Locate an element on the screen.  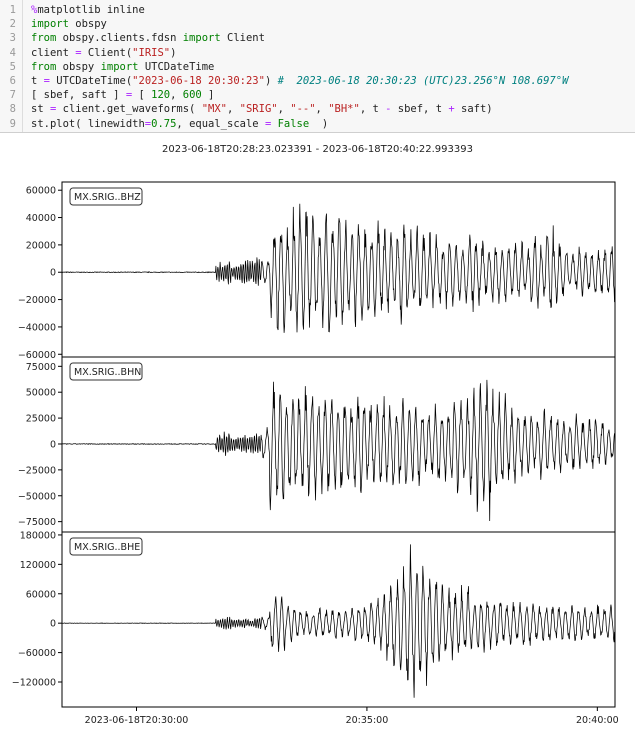
code-token: Client( is located at coordinates (107, 52).